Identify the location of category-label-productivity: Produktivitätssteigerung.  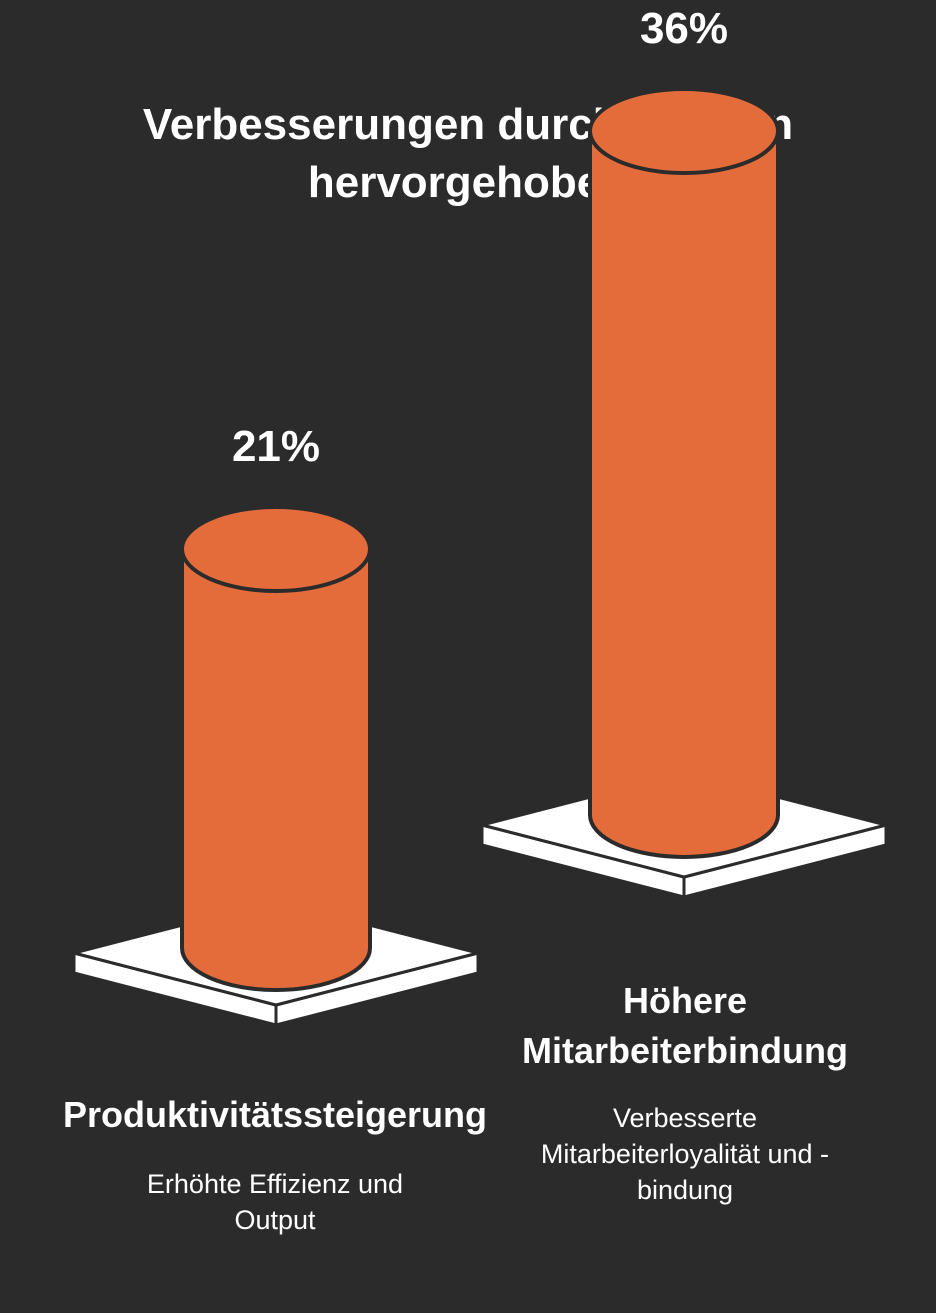
(275, 1114).